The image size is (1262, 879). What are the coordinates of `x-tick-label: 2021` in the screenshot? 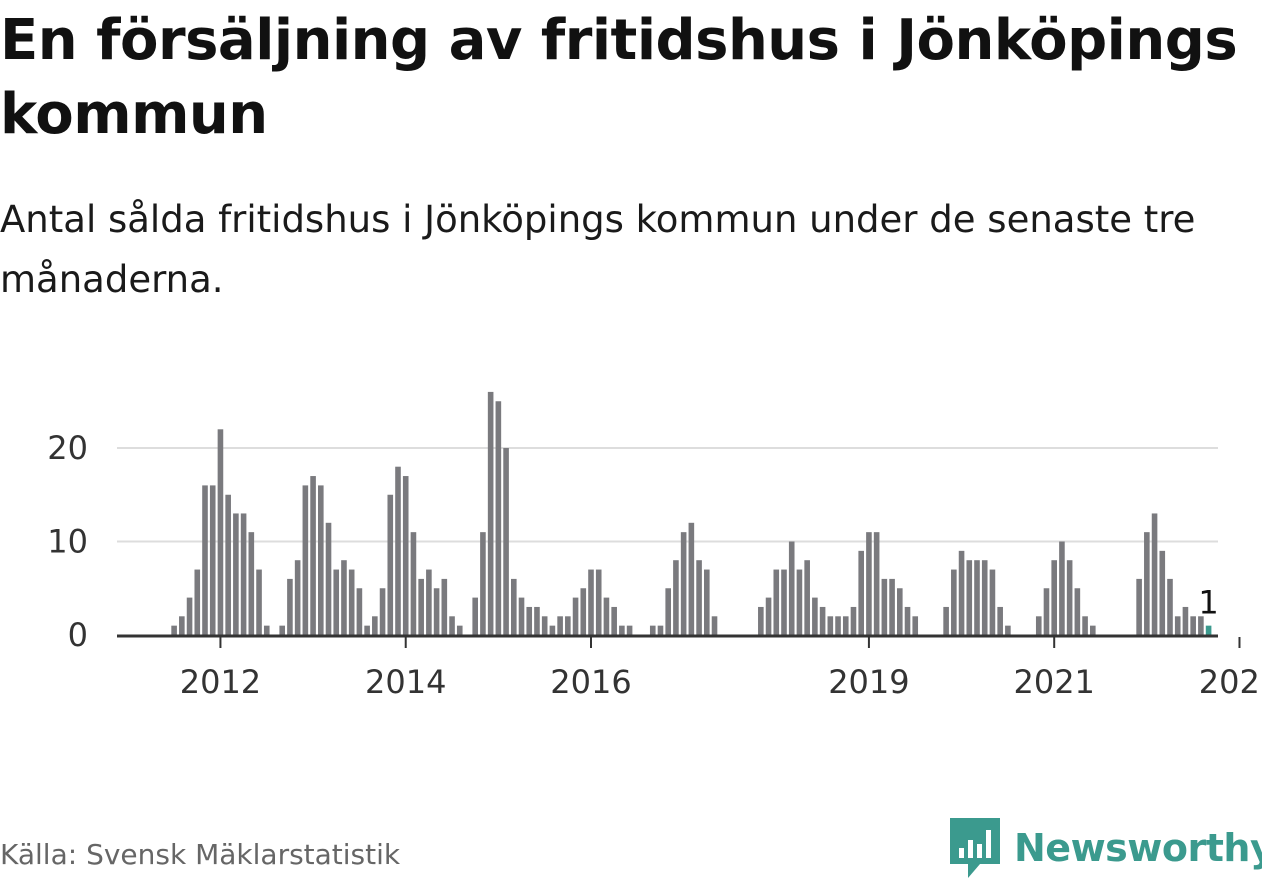 It's located at (1053, 682).